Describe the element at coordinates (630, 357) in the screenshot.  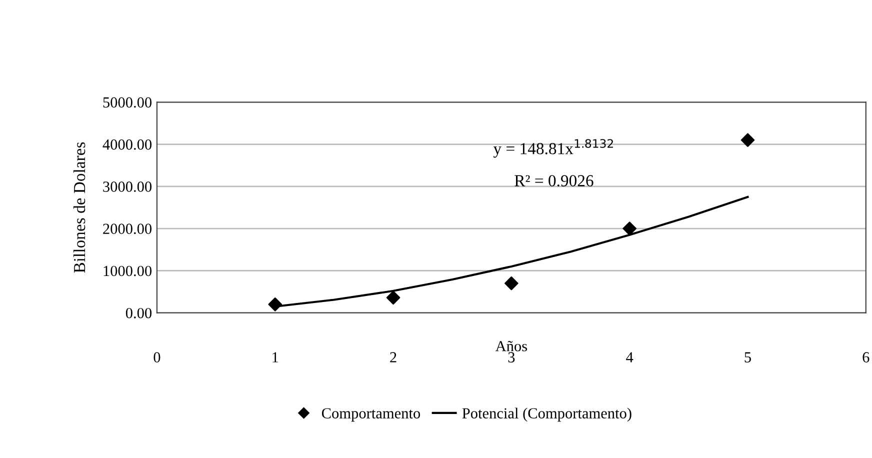
I see `x-tick-label: 4` at that location.